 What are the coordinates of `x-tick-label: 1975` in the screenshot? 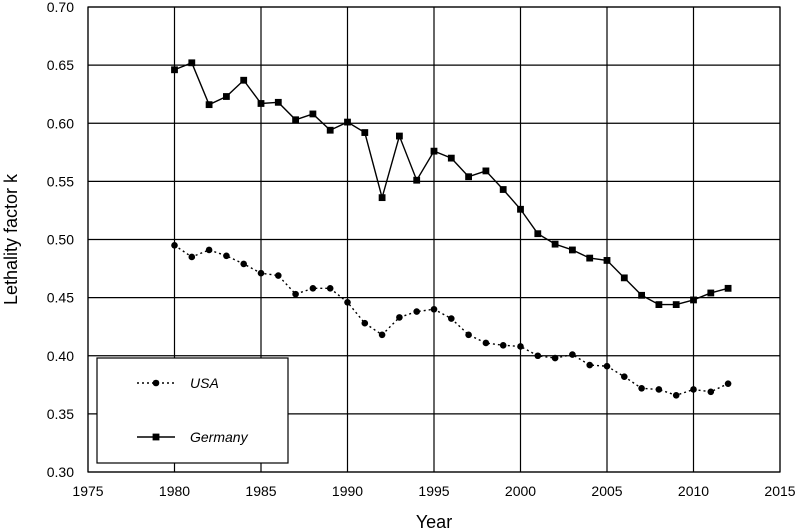 It's located at (87, 491).